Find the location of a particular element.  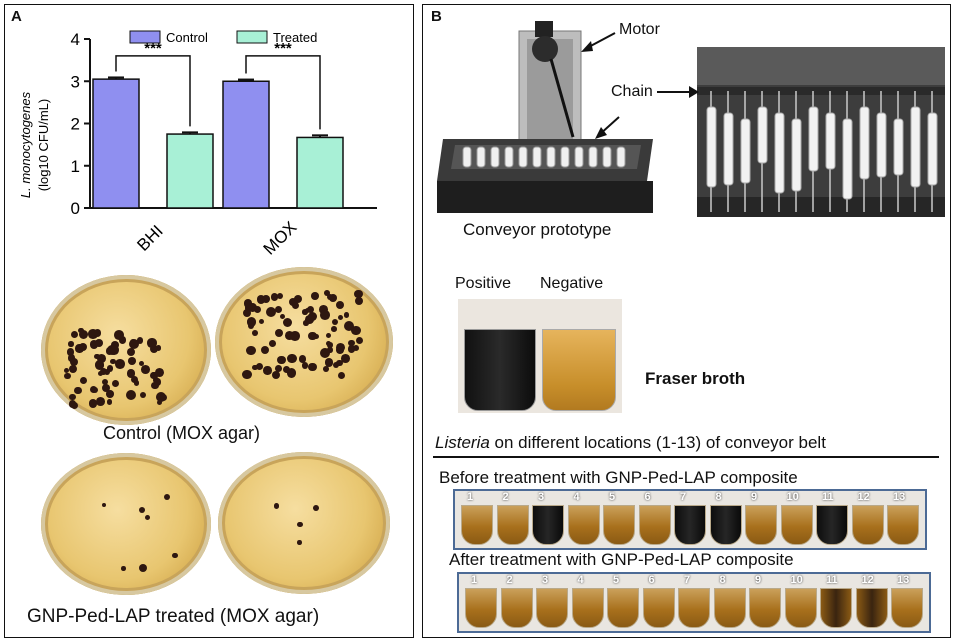

tube-number-label: 8 is located at coordinates (722, 580).